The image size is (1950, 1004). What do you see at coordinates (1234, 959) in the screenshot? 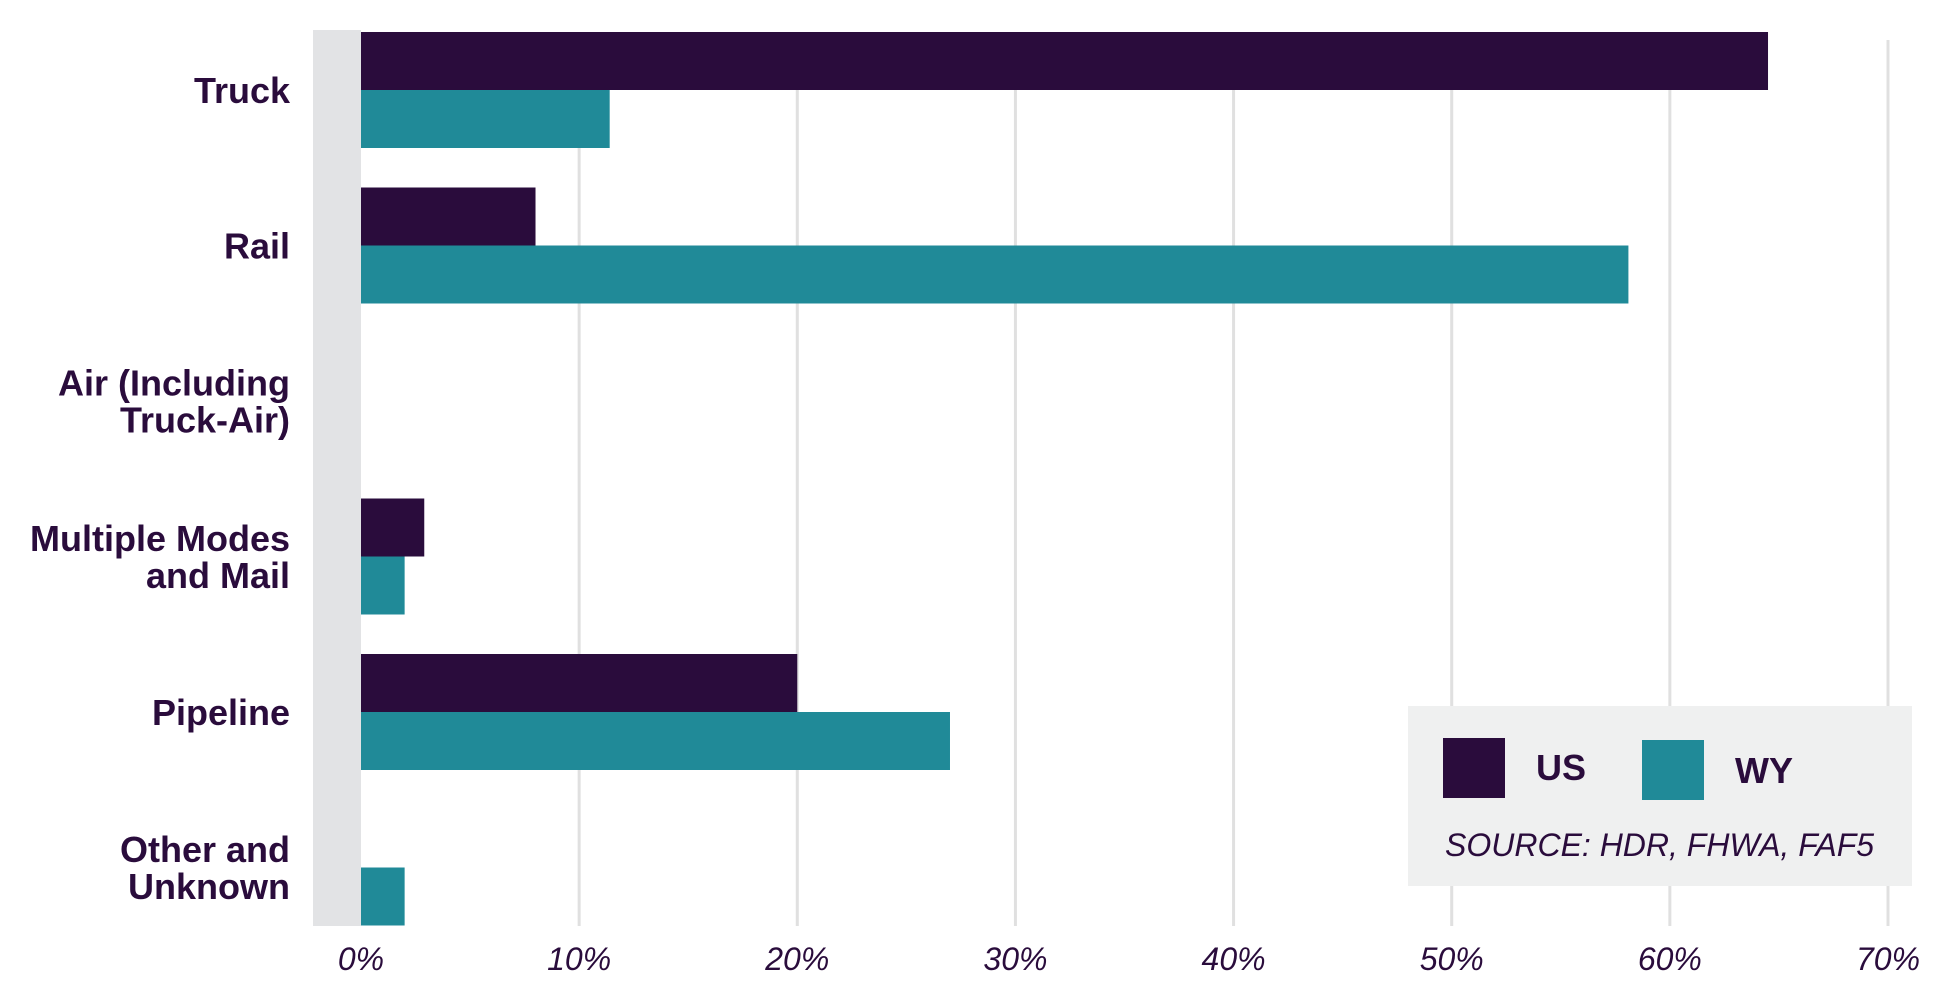
I see `x-tick-label: 40%` at bounding box center [1234, 959].